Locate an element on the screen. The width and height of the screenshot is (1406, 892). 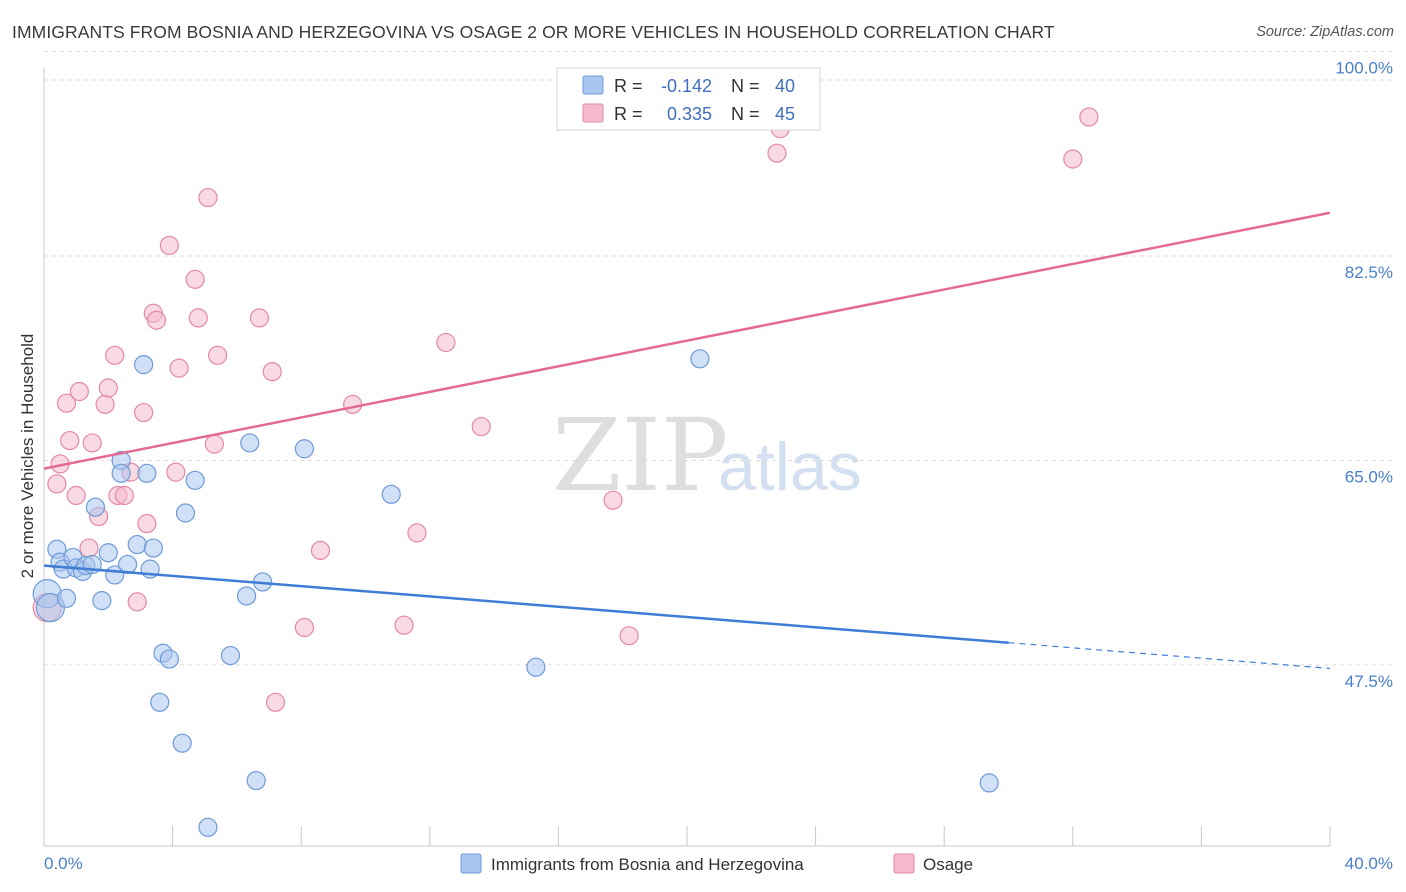
y-tick-label-3: 47.5% is located at coordinates (1369, 681).